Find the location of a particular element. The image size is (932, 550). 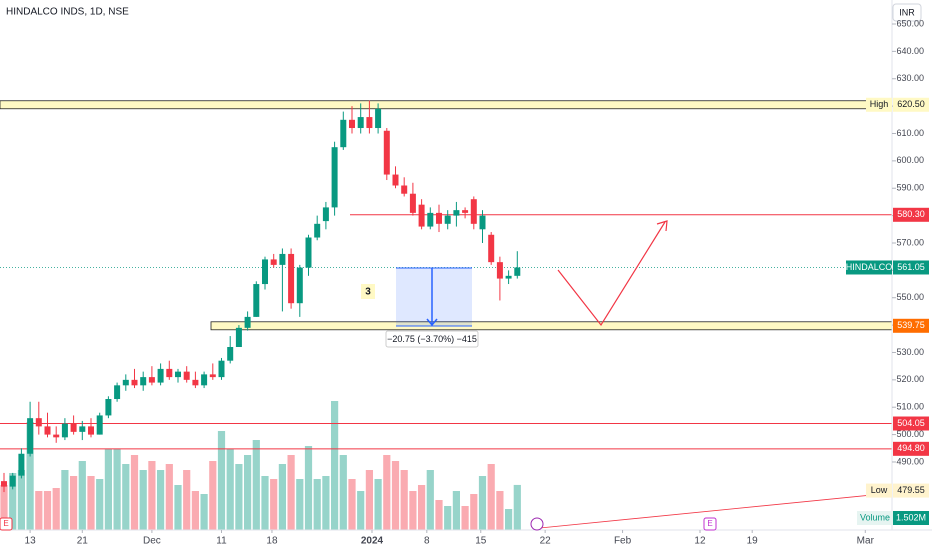

level-name: High is located at coordinates (879, 104).